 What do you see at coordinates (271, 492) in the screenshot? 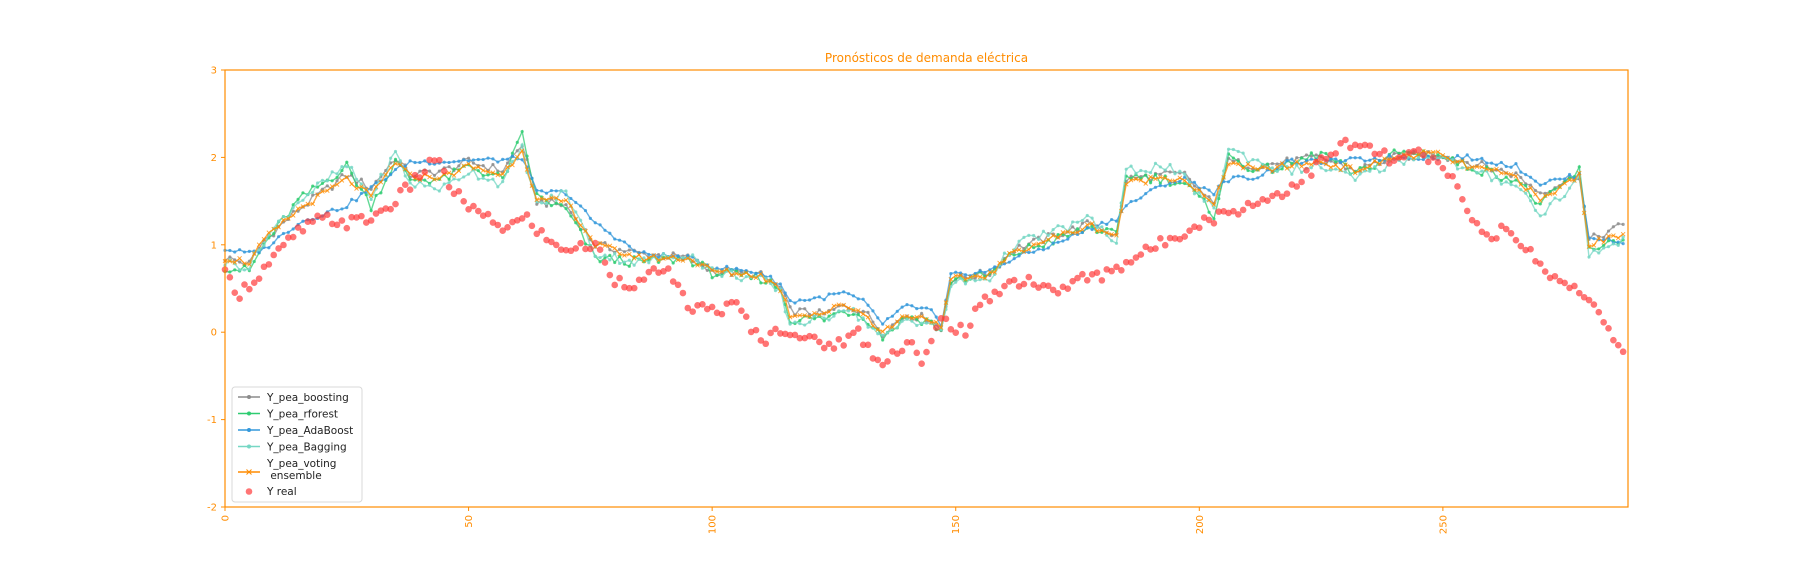
I see `legend-item: Y real` at bounding box center [271, 492].